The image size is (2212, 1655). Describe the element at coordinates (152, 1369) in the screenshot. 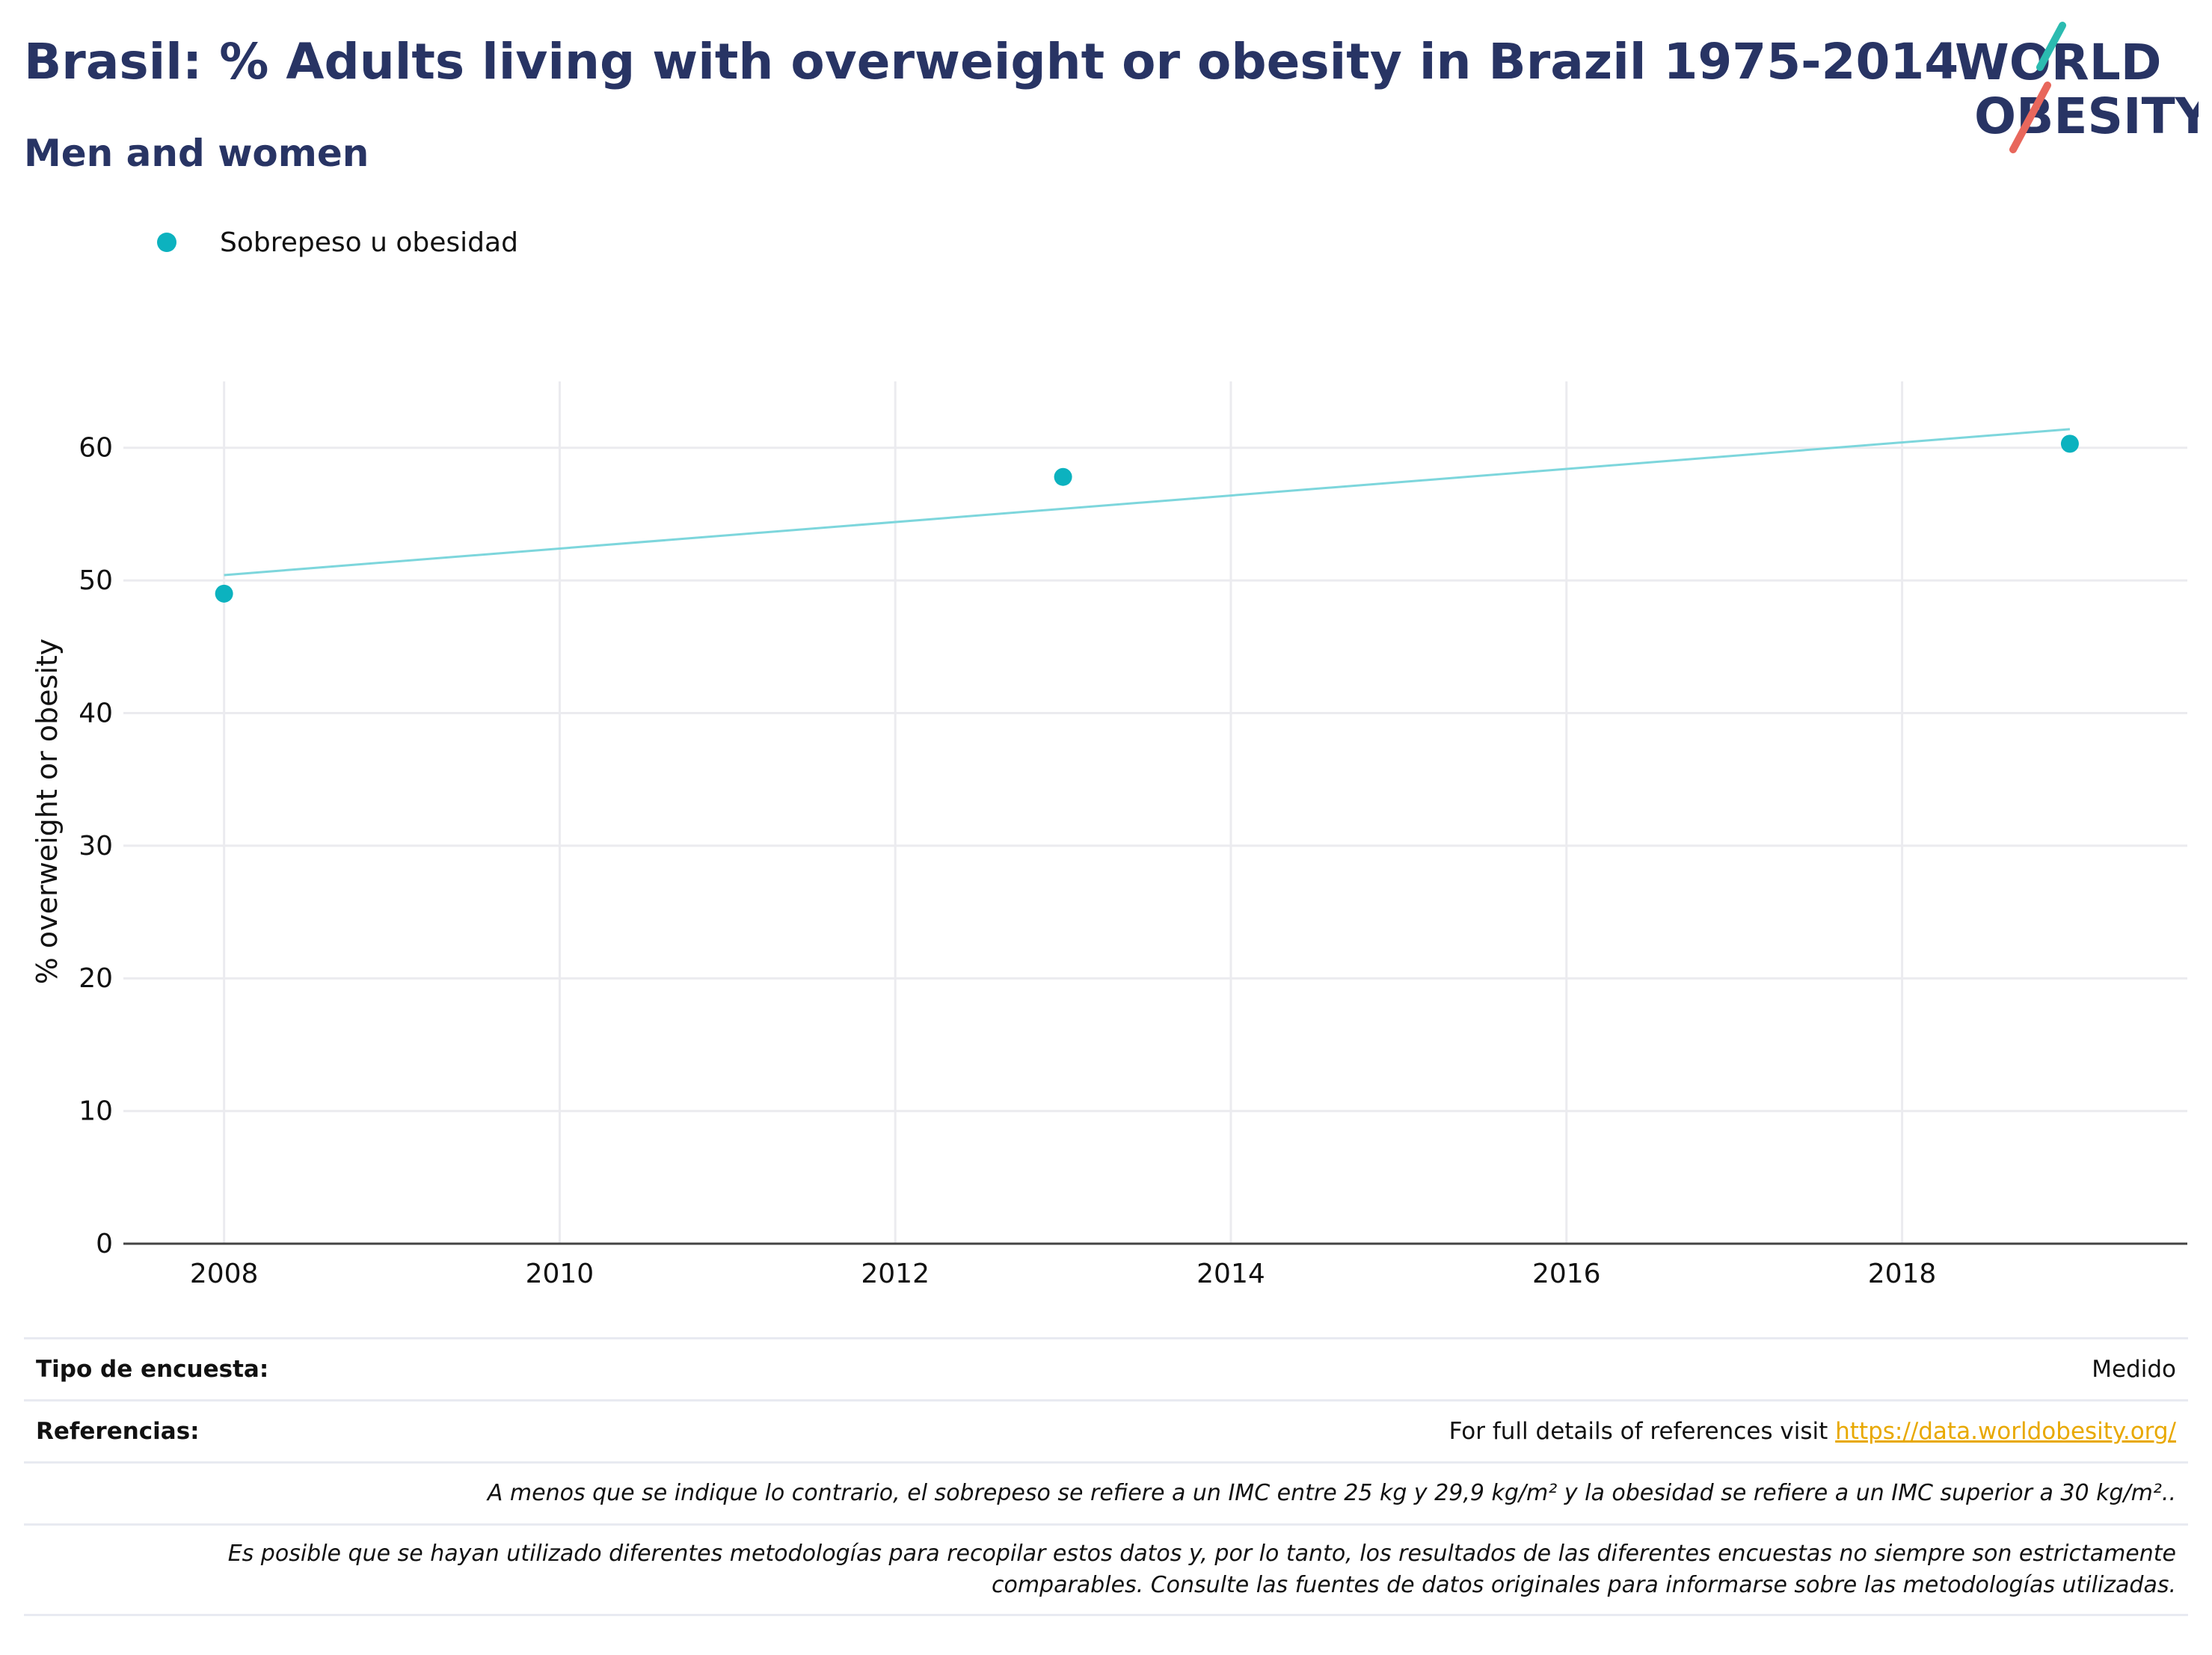

I see `survey-type-label: Tipo de encuesta:` at that location.